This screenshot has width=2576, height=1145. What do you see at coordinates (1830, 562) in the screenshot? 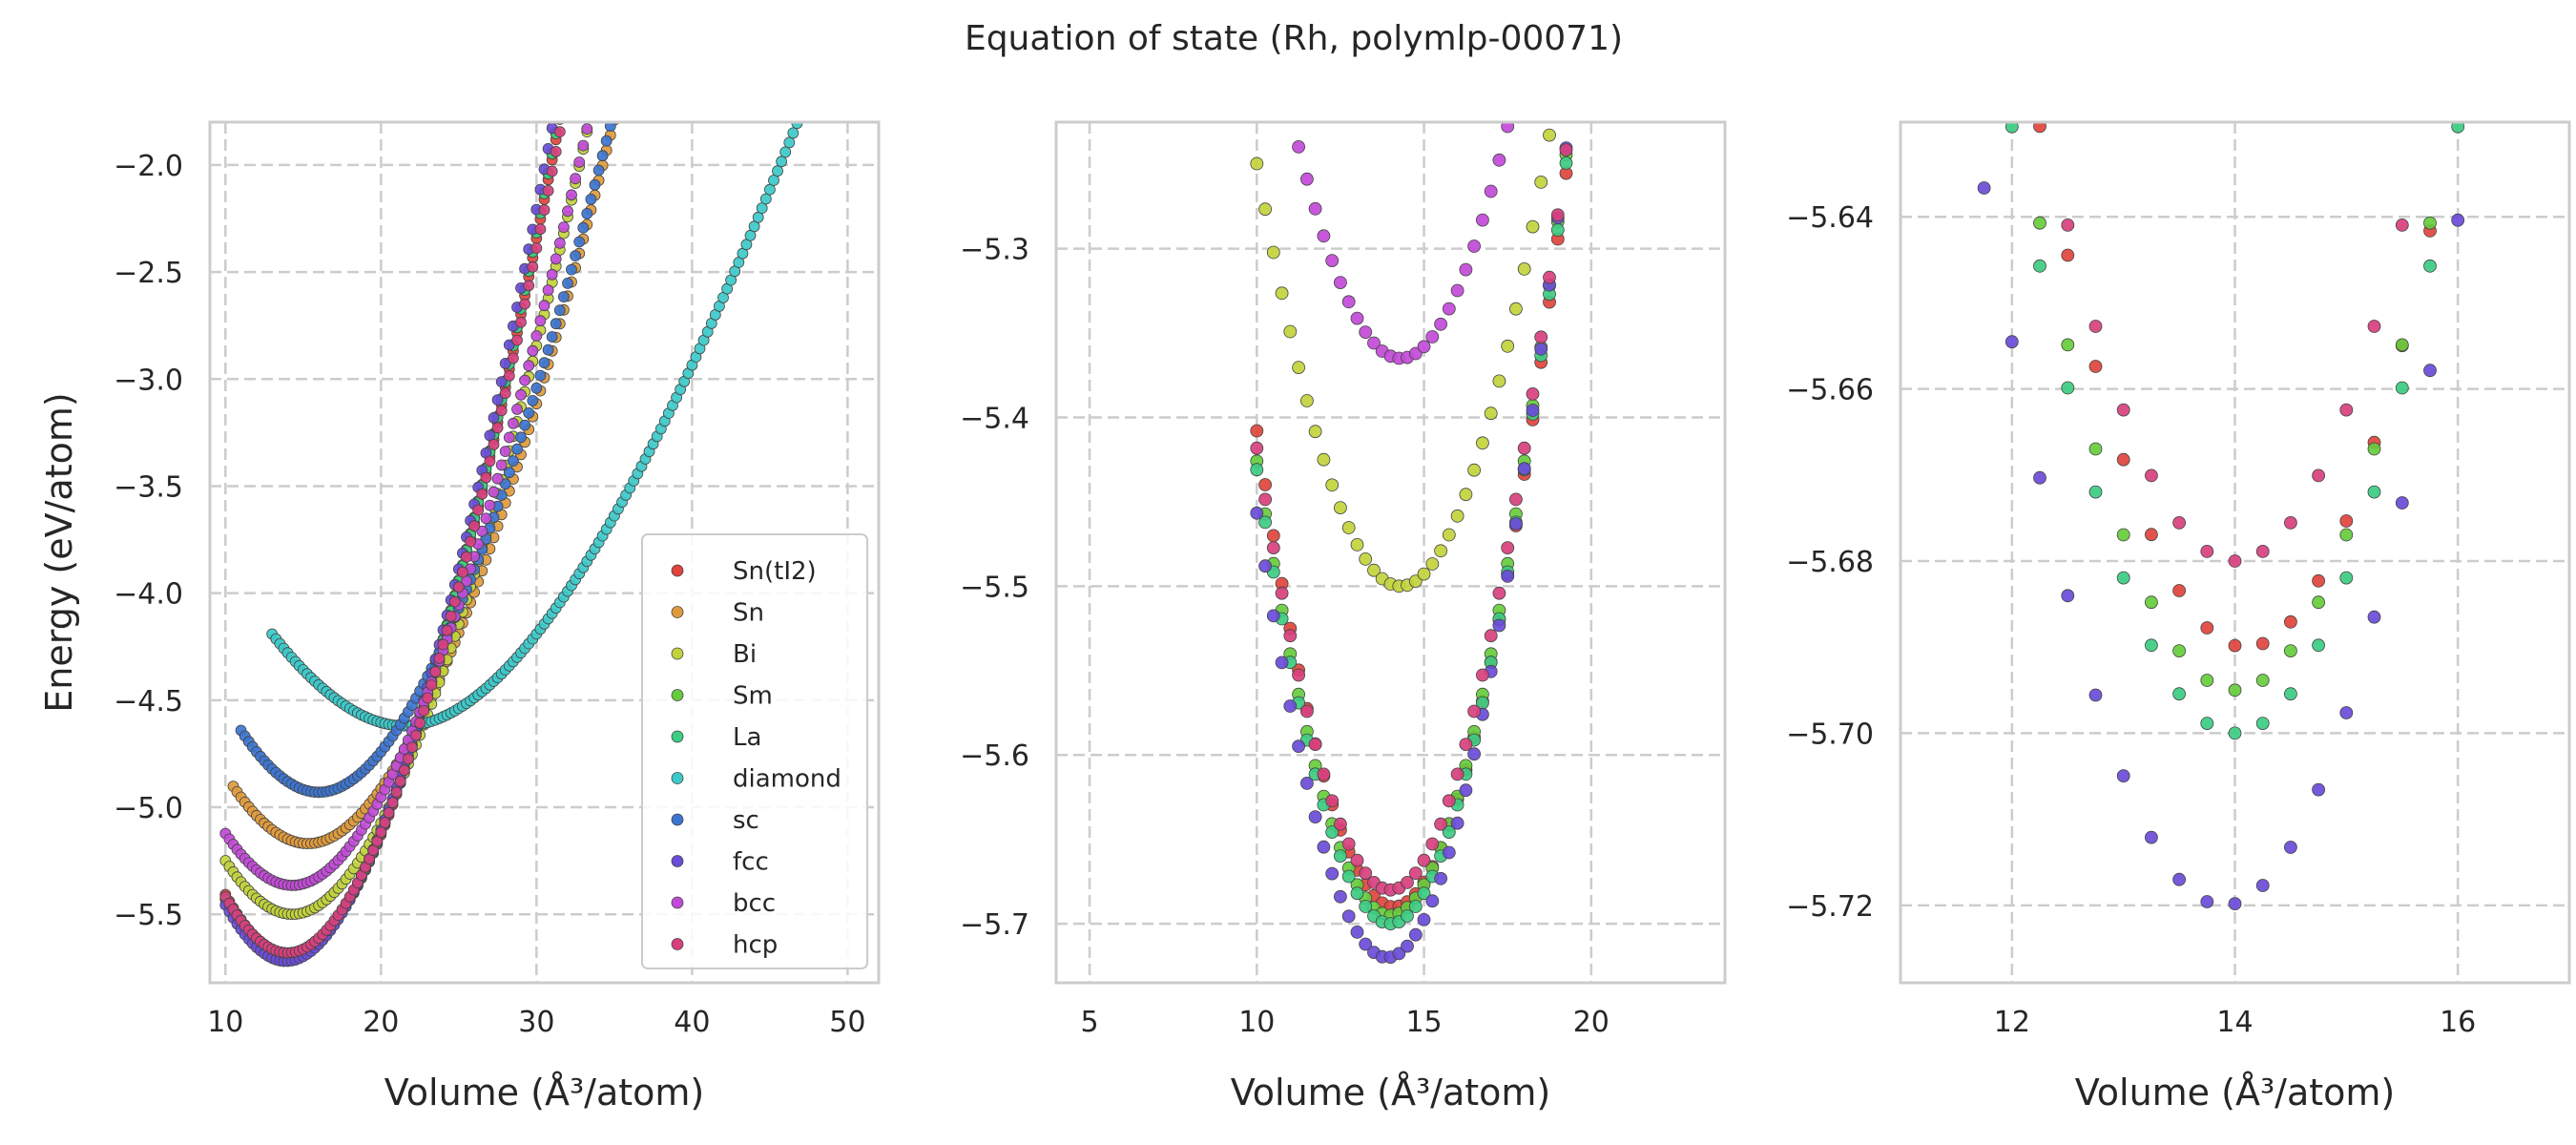
I see `y-tick-label: −5.68` at bounding box center [1830, 562].